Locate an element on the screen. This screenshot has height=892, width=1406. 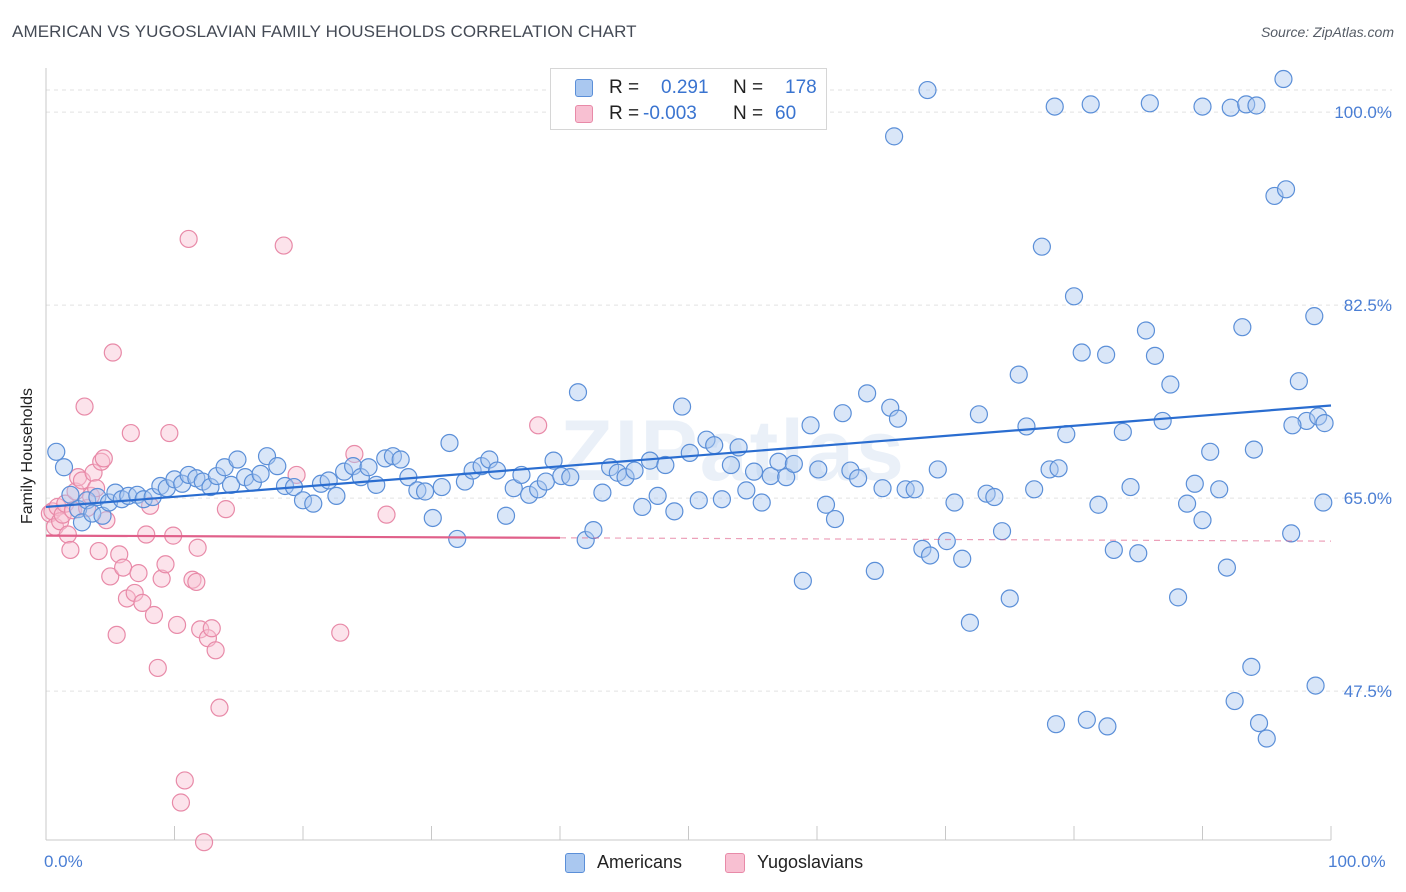
y-tick-label: 65.0% is located at coordinates (1368, 498).